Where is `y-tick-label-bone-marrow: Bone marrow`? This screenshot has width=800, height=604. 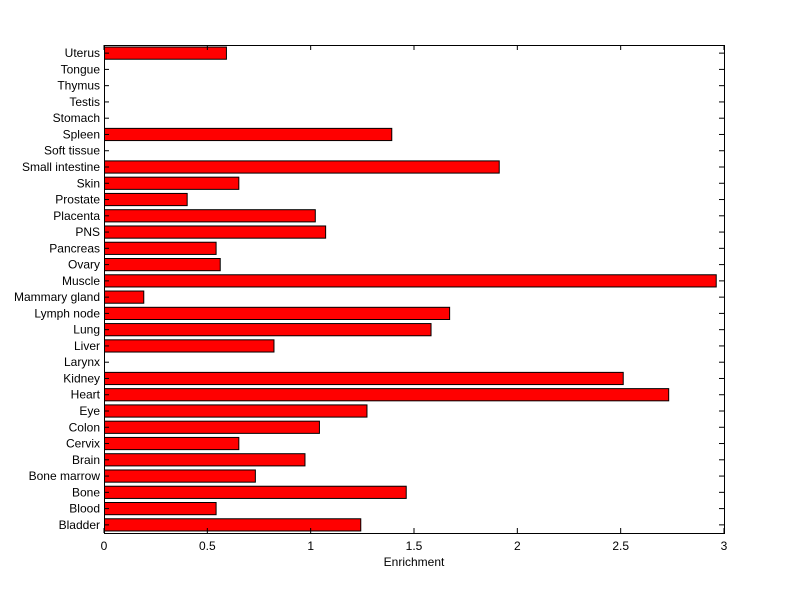 y-tick-label-bone-marrow: Bone marrow is located at coordinates (65, 476).